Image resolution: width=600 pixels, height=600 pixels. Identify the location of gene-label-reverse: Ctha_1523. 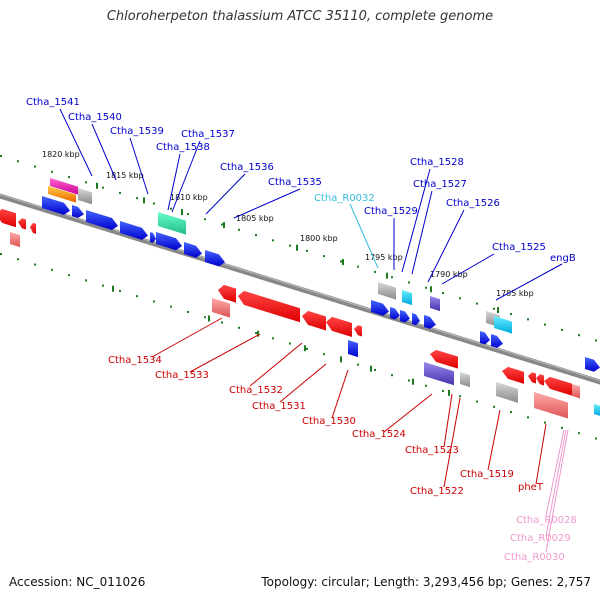
(432, 450).